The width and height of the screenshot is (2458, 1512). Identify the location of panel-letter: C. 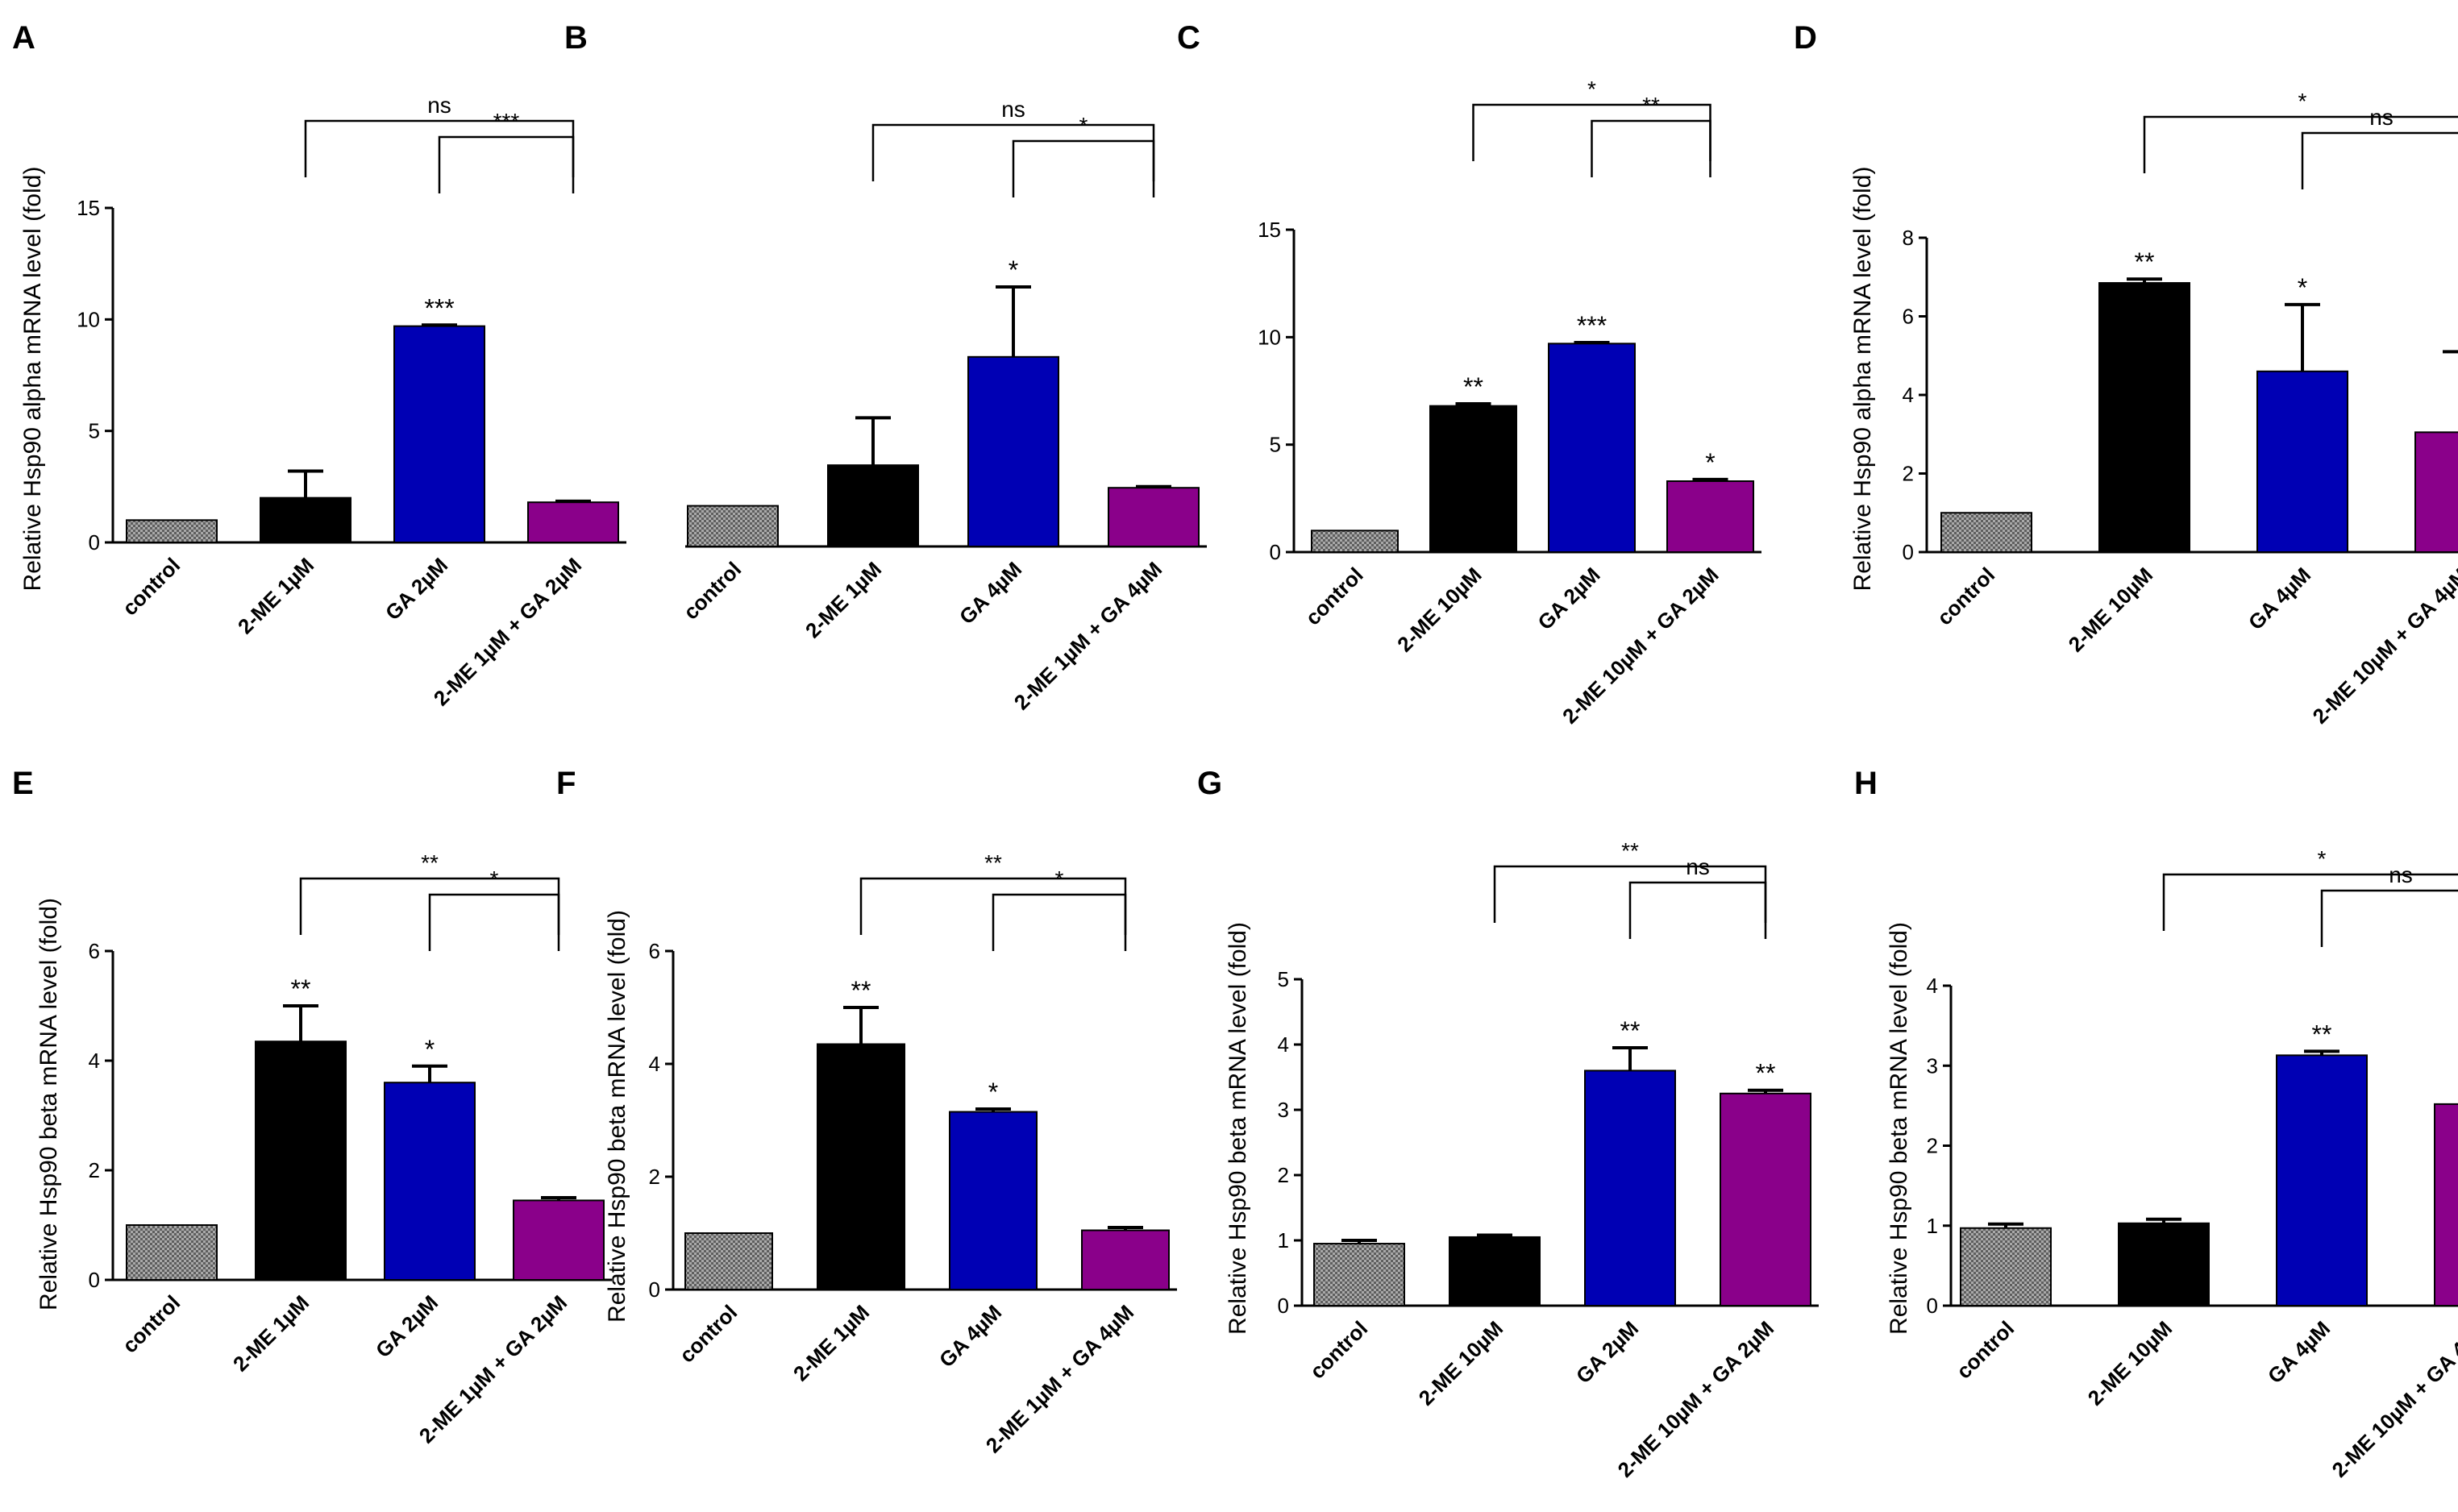
(1189, 38).